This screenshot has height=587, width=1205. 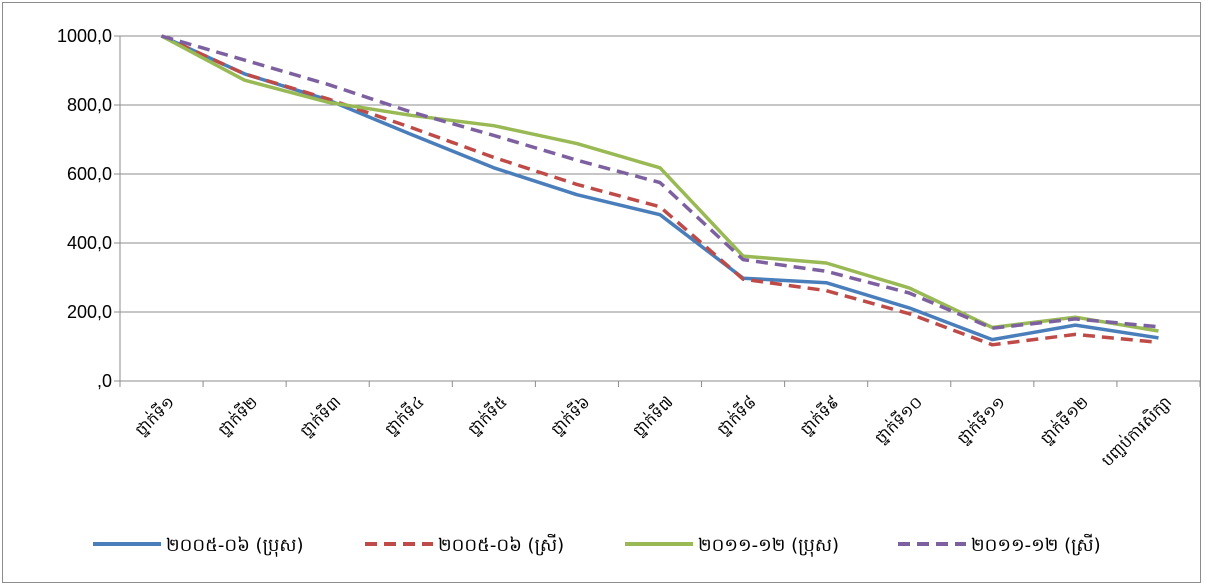 What do you see at coordinates (89, 312) in the screenshot?
I see `y-tick-label: 200,0` at bounding box center [89, 312].